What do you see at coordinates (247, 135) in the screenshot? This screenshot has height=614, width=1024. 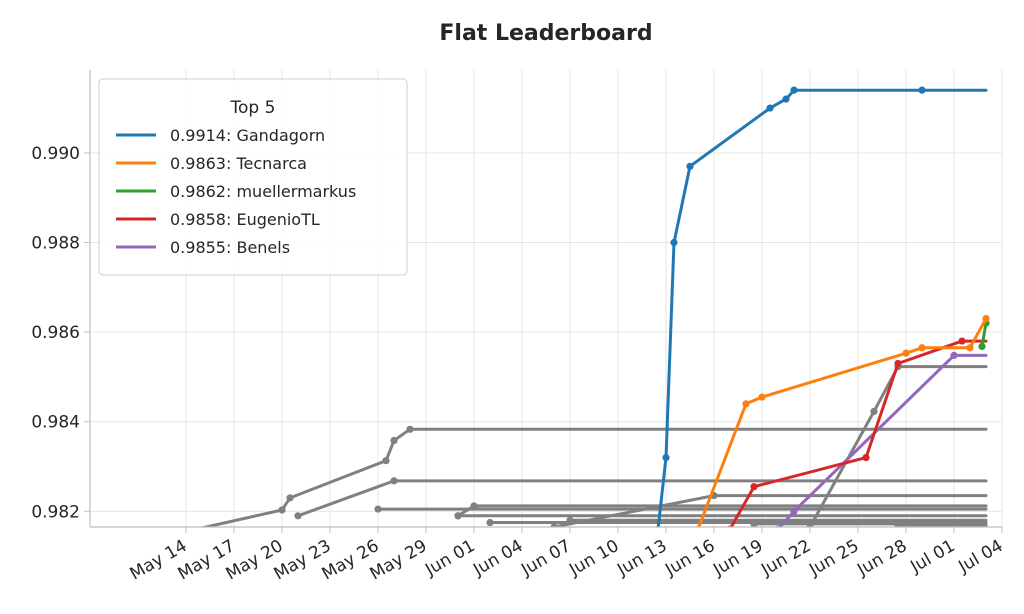 I see `legend-label: 0.9914: Gandagorn` at bounding box center [247, 135].